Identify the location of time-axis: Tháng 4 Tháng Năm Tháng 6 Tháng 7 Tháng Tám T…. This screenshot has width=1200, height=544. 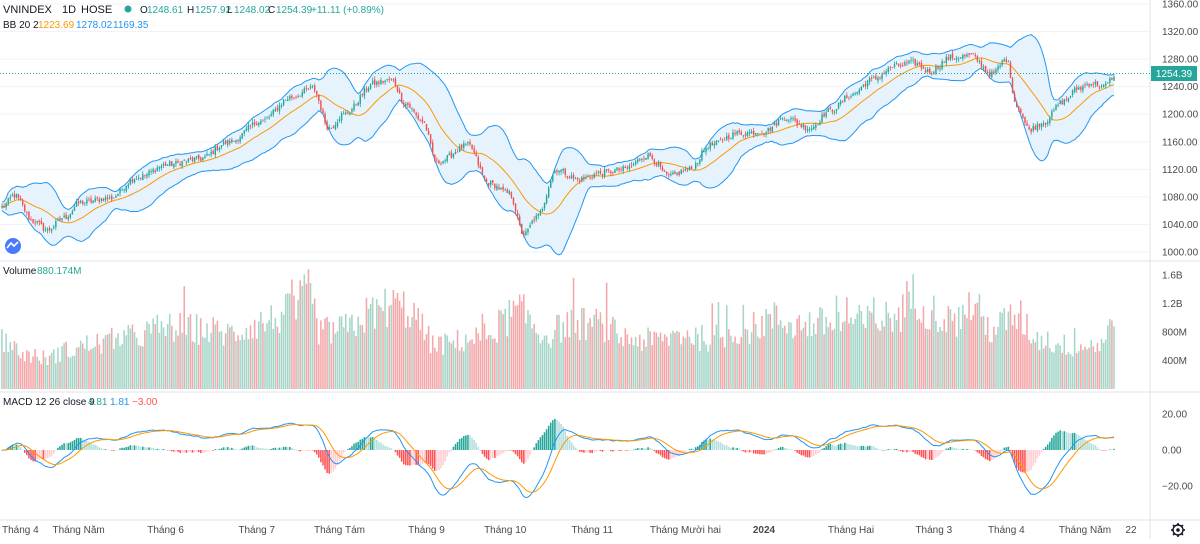
(569, 530).